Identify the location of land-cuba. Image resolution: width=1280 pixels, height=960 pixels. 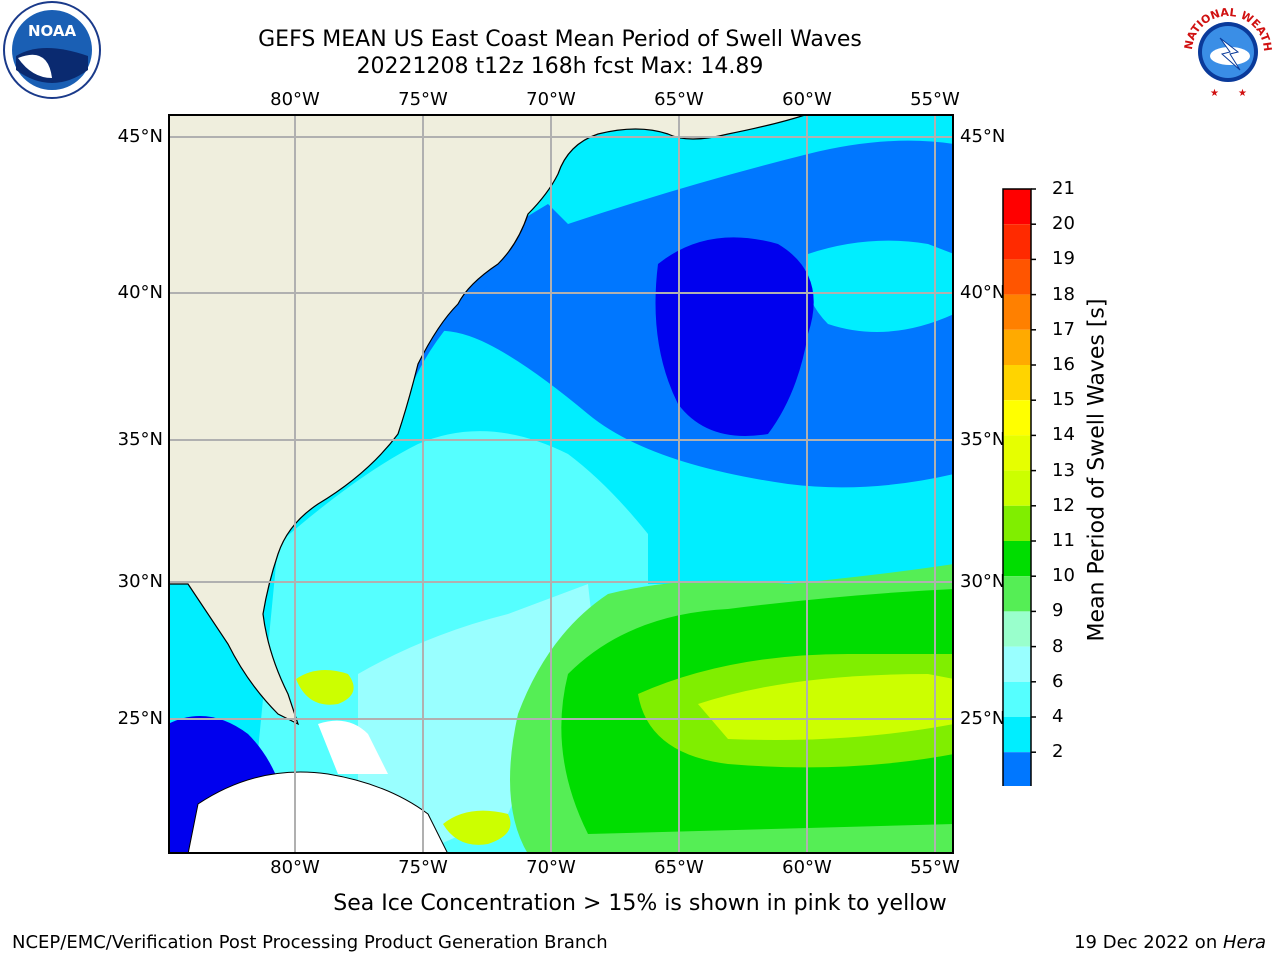
(318, 812).